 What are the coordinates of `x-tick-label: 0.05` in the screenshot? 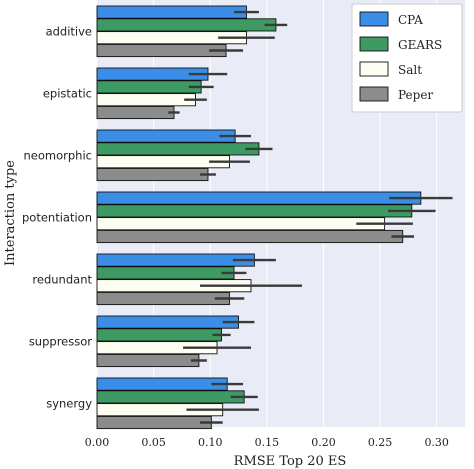 It's located at (153, 442).